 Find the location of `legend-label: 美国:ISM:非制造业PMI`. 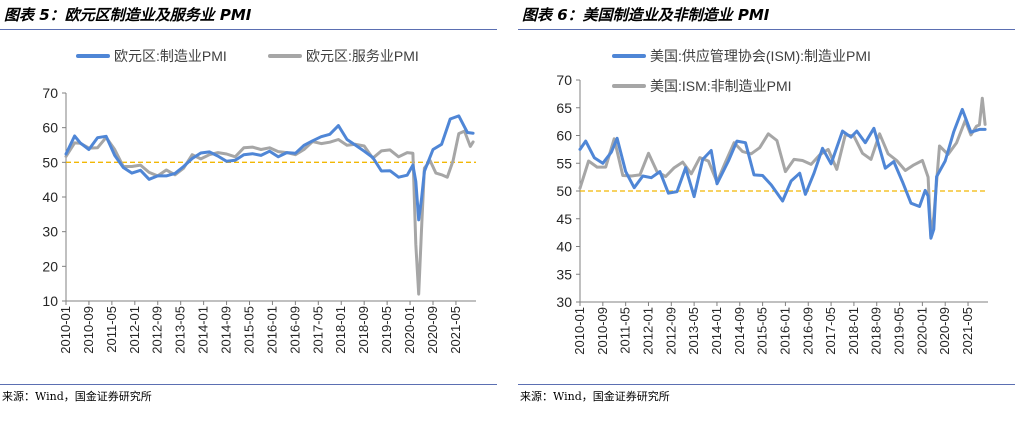

legend-label: 美国:ISM:非制造业PMI is located at coordinates (721, 86).